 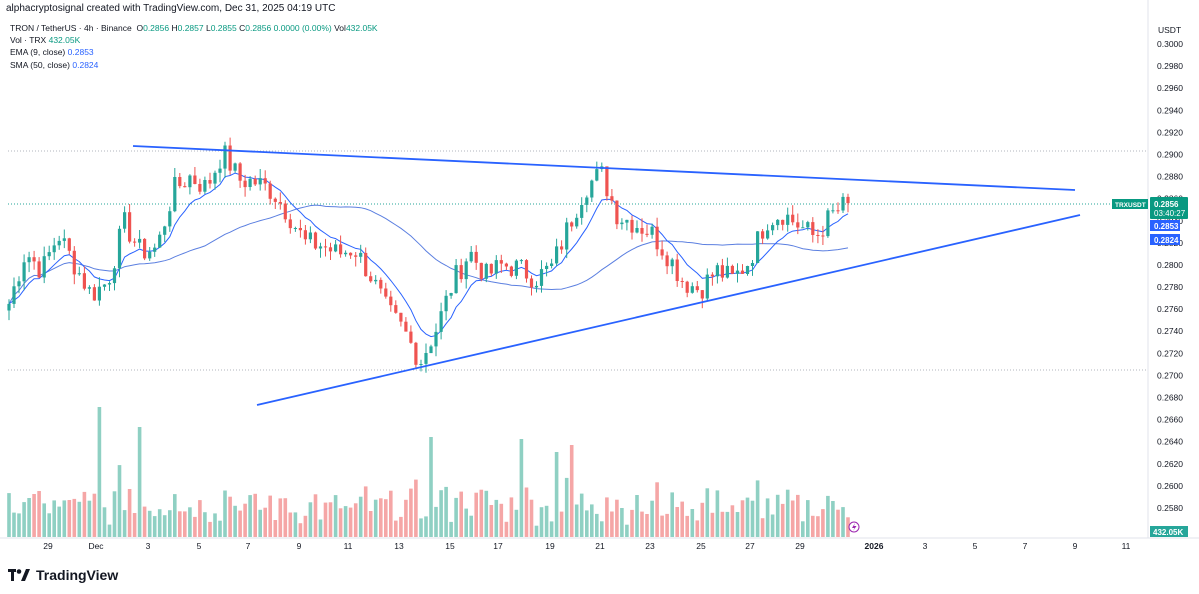 What do you see at coordinates (194, 40) in the screenshot?
I see `volume-legend-row: Vol · TRX 432.05K` at bounding box center [194, 40].